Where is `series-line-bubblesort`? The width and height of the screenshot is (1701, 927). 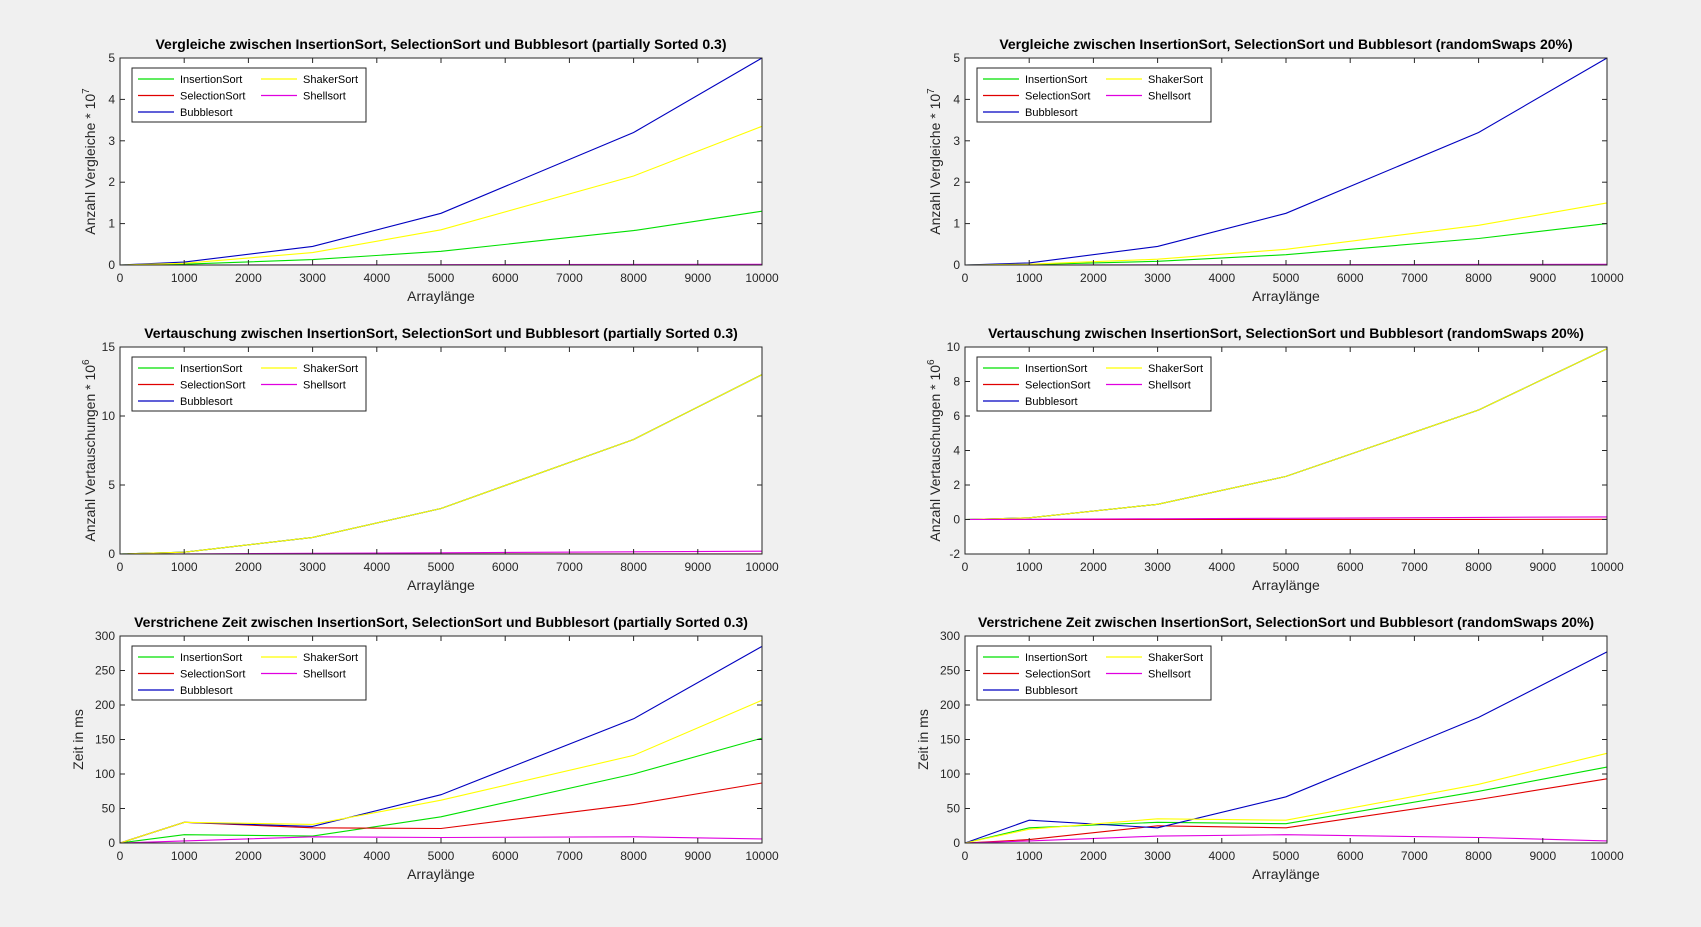 series-line-bubblesort is located at coordinates (1286, 747).